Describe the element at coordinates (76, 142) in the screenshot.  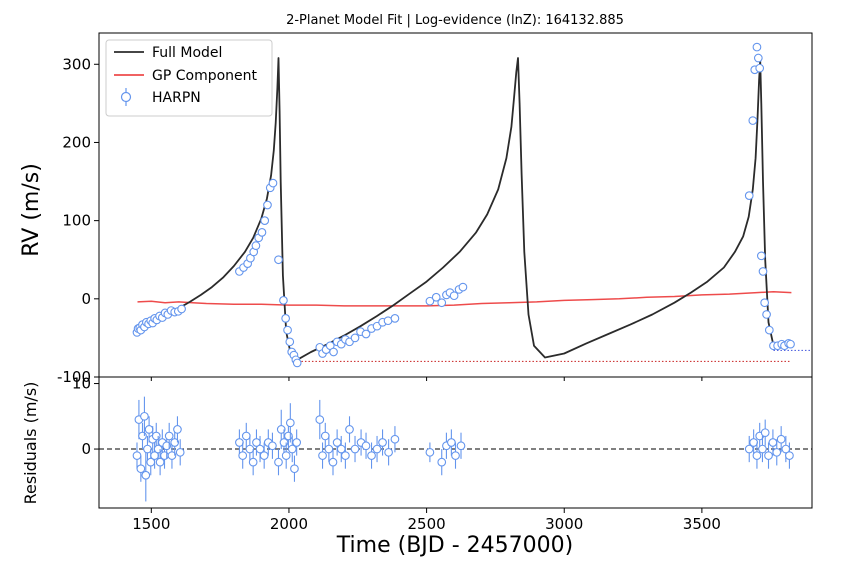
I see `rv-y-tick-label: 200` at that location.